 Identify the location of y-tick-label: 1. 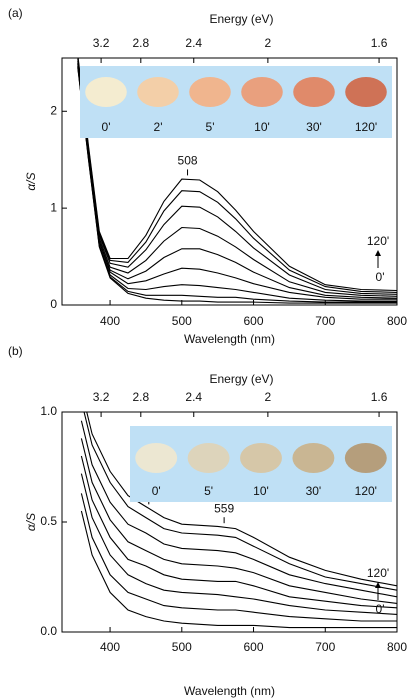
(53, 207).